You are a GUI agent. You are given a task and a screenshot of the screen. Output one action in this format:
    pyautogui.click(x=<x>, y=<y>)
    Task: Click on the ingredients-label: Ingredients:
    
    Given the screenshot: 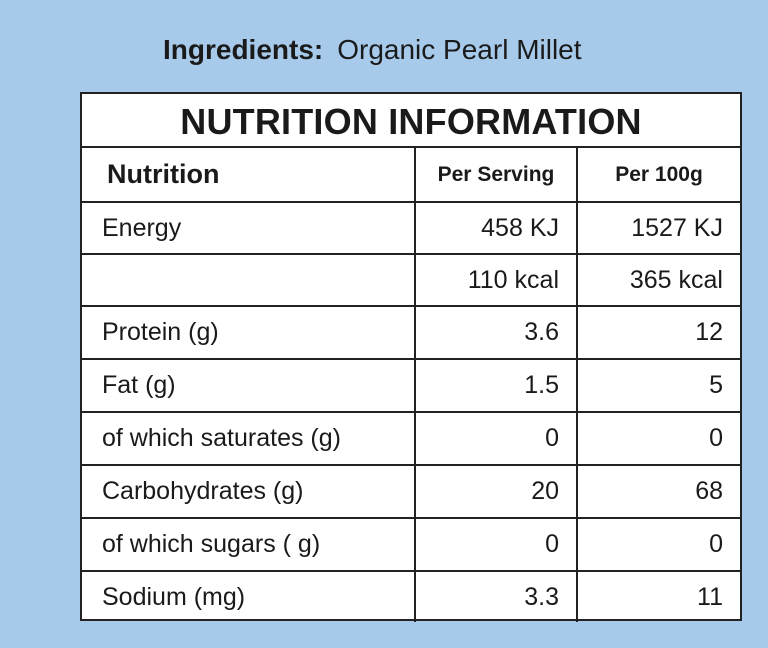 What is the action you would take?
    pyautogui.click(x=243, y=49)
    